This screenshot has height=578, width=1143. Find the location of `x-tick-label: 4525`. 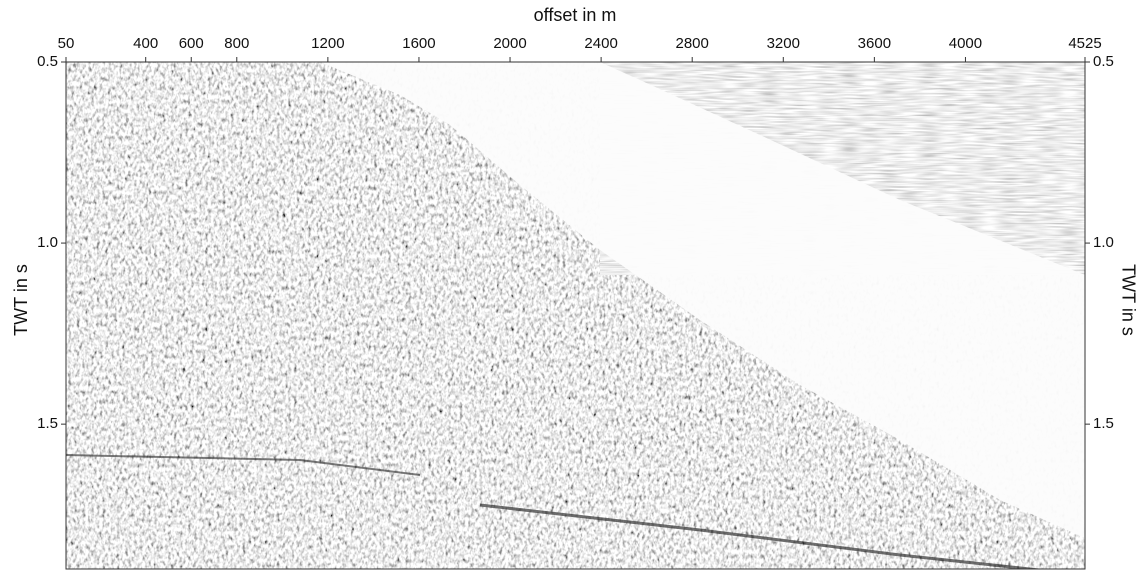

x-tick-label: 4525 is located at coordinates (1084, 43).